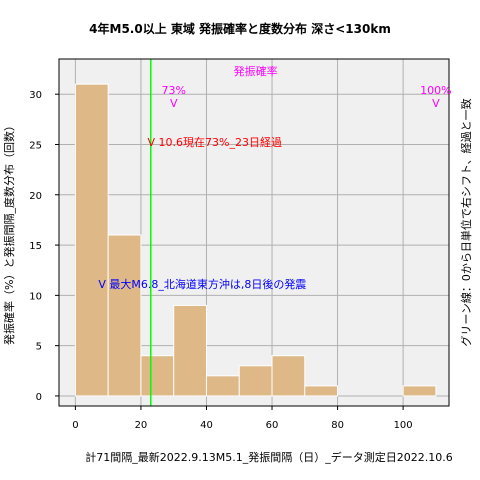 Image resolution: width=480 pixels, height=480 pixels. What do you see at coordinates (35, 246) in the screenshot?
I see `y-tick-label: 15` at bounding box center [35, 246].